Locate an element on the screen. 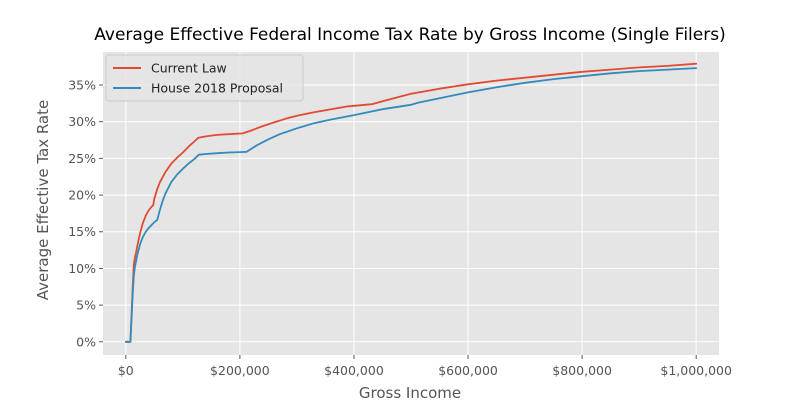 Image resolution: width=800 pixels, height=400 pixels. y-tick-label: 10% is located at coordinates (82, 268).